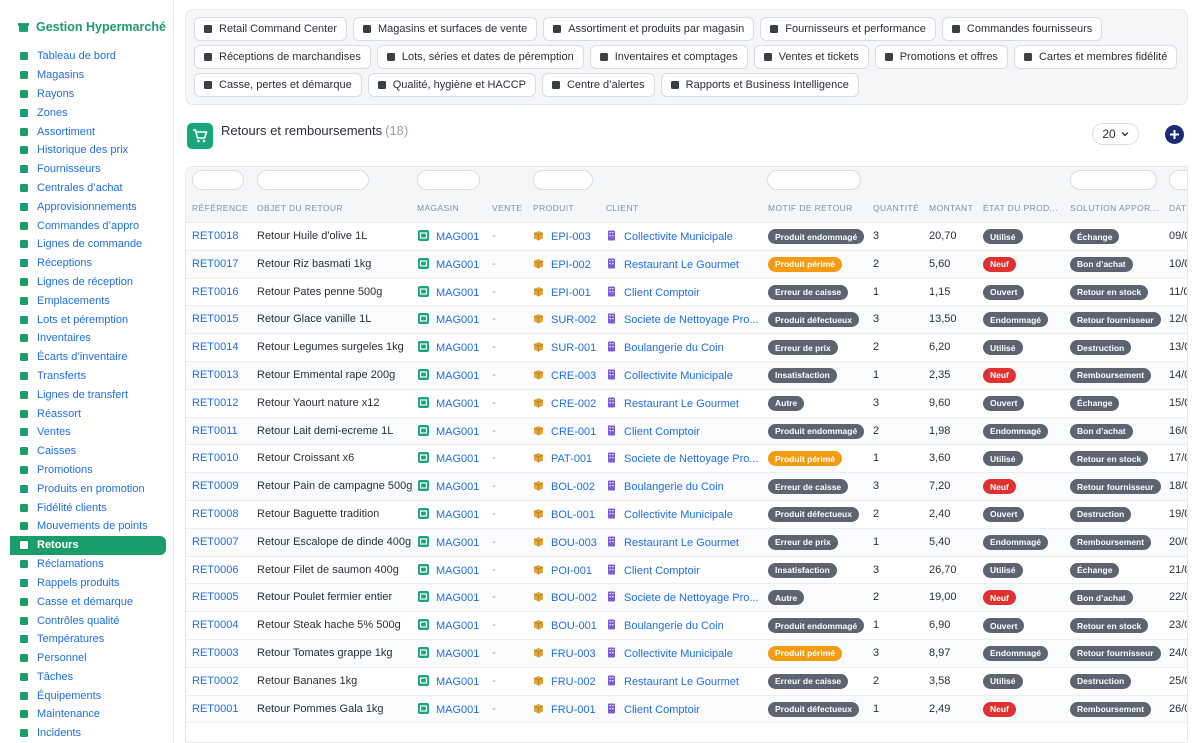  I want to click on module-button: Commandes fournisseurs, so click(1022, 29).